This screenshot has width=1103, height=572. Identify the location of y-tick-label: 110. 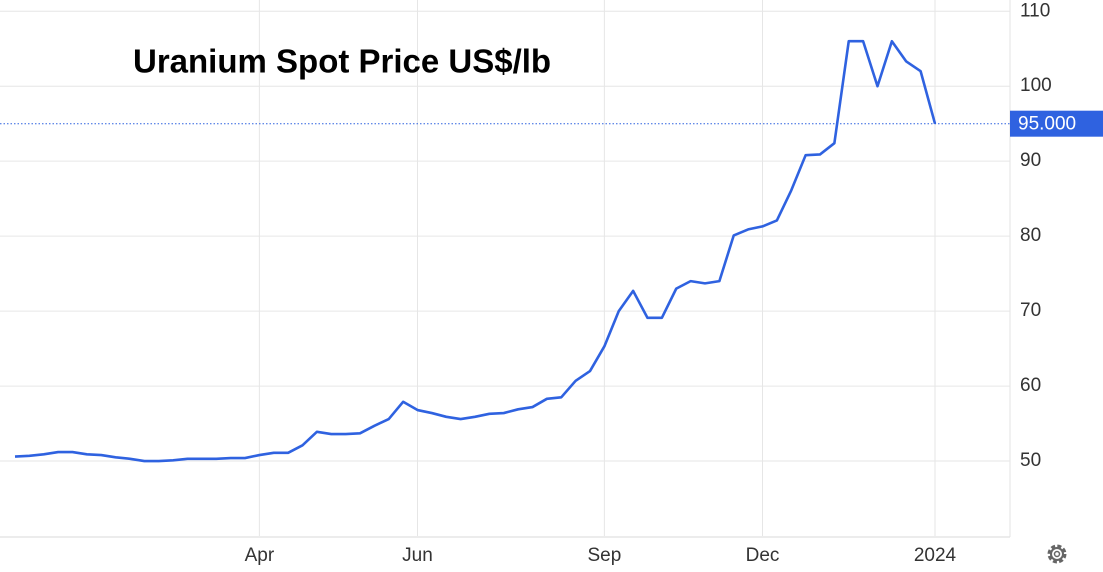
(1035, 10).